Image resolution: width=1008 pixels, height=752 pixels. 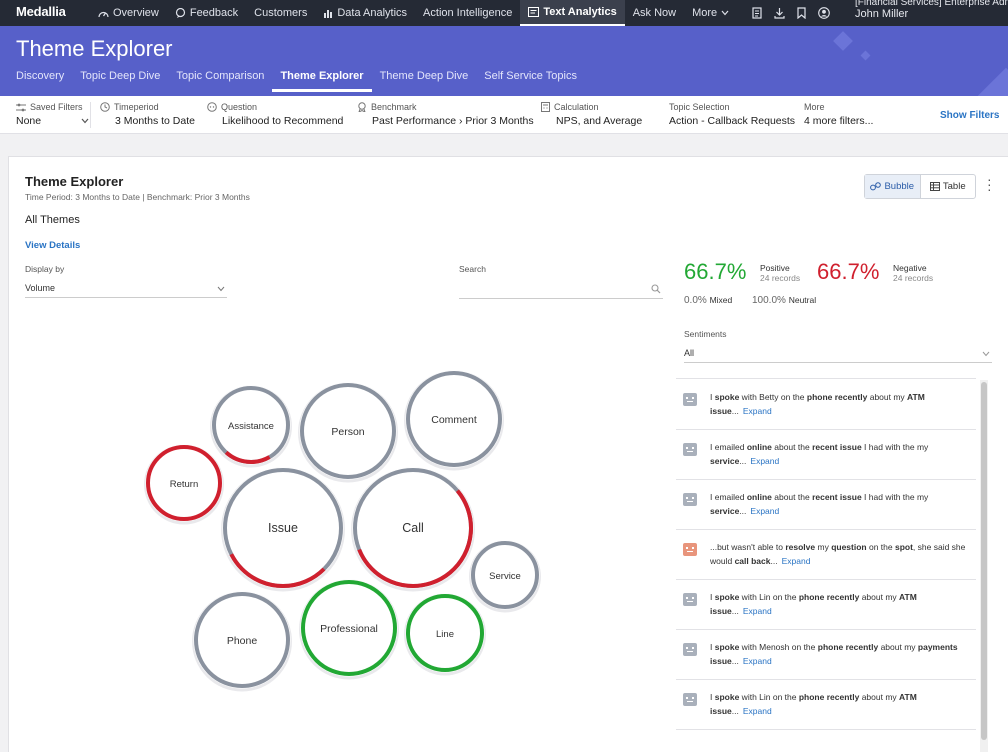 I want to click on bubble-label: Call, so click(x=413, y=528).